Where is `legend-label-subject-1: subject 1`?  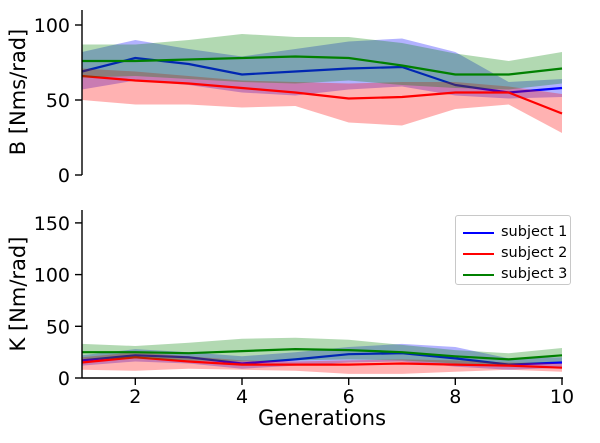 legend-label-subject-1: subject 1 is located at coordinates (534, 232).